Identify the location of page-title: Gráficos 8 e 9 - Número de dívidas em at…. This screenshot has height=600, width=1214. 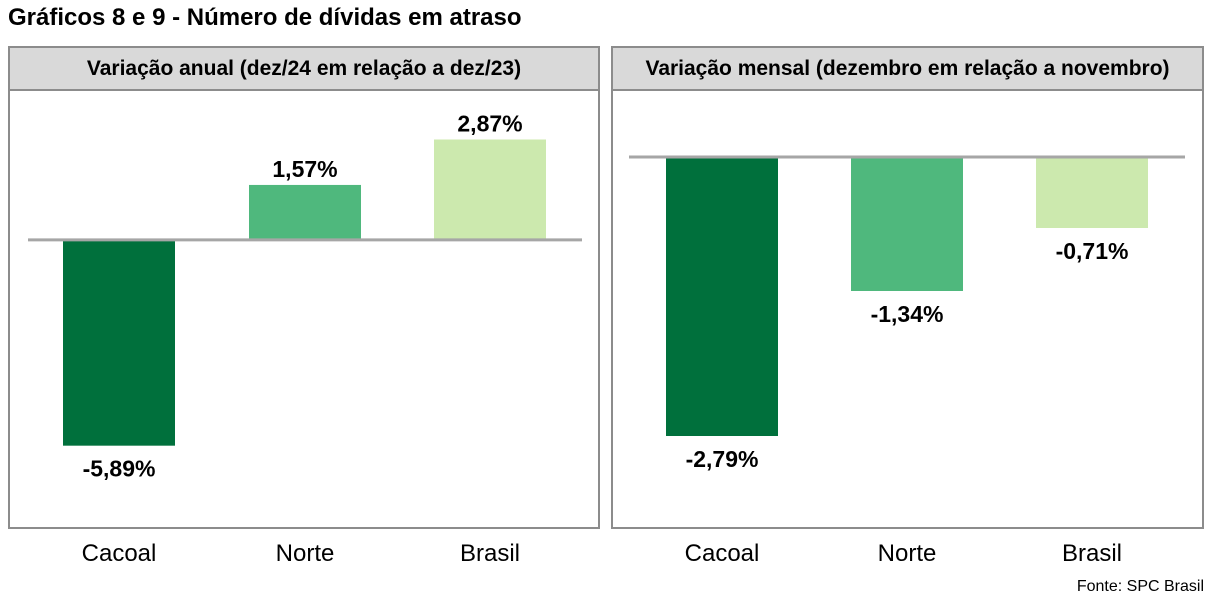
(265, 17).